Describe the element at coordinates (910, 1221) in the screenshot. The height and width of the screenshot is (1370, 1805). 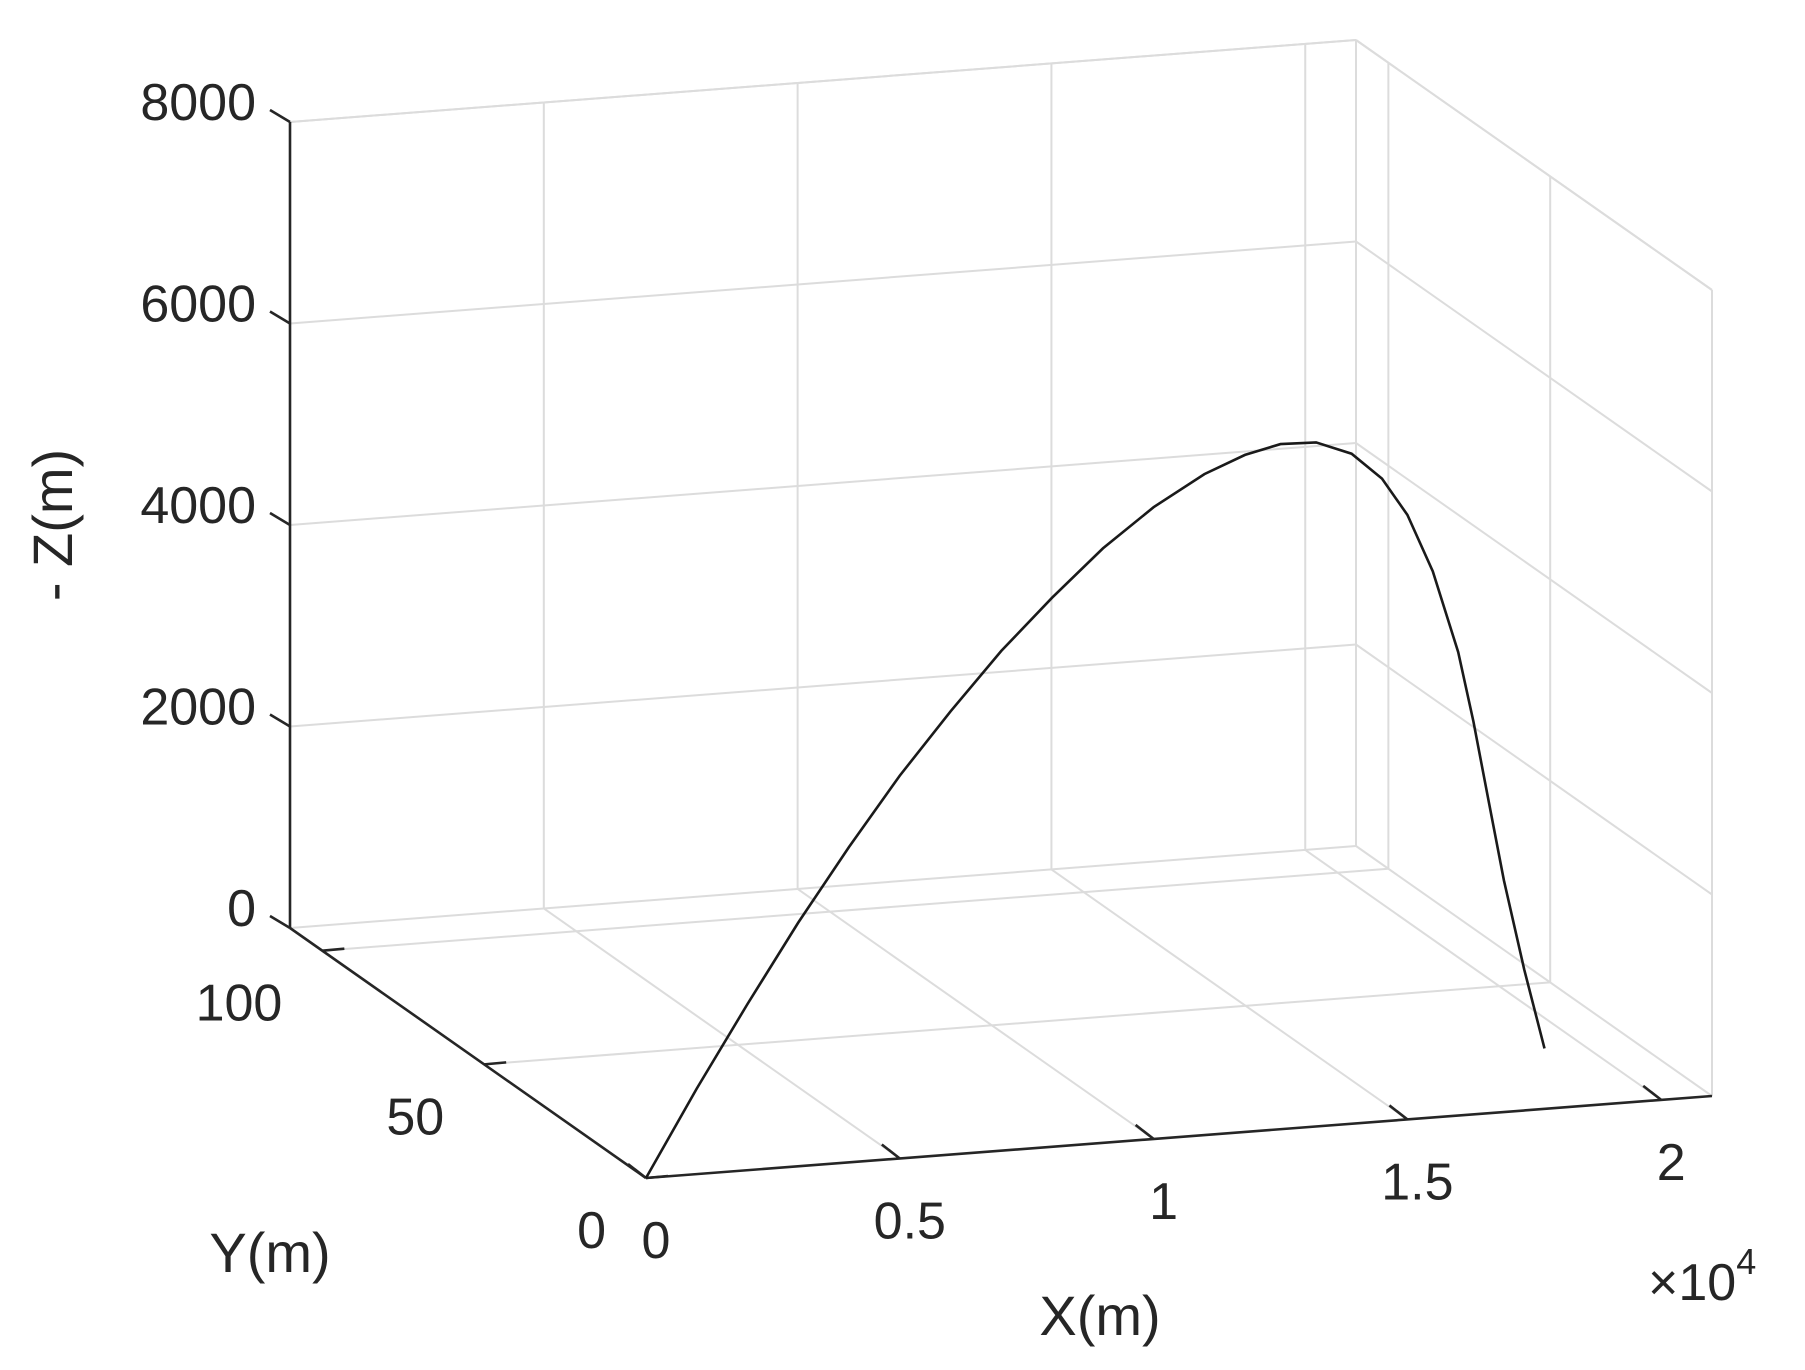
I see `x-tick-label: 0.5` at that location.